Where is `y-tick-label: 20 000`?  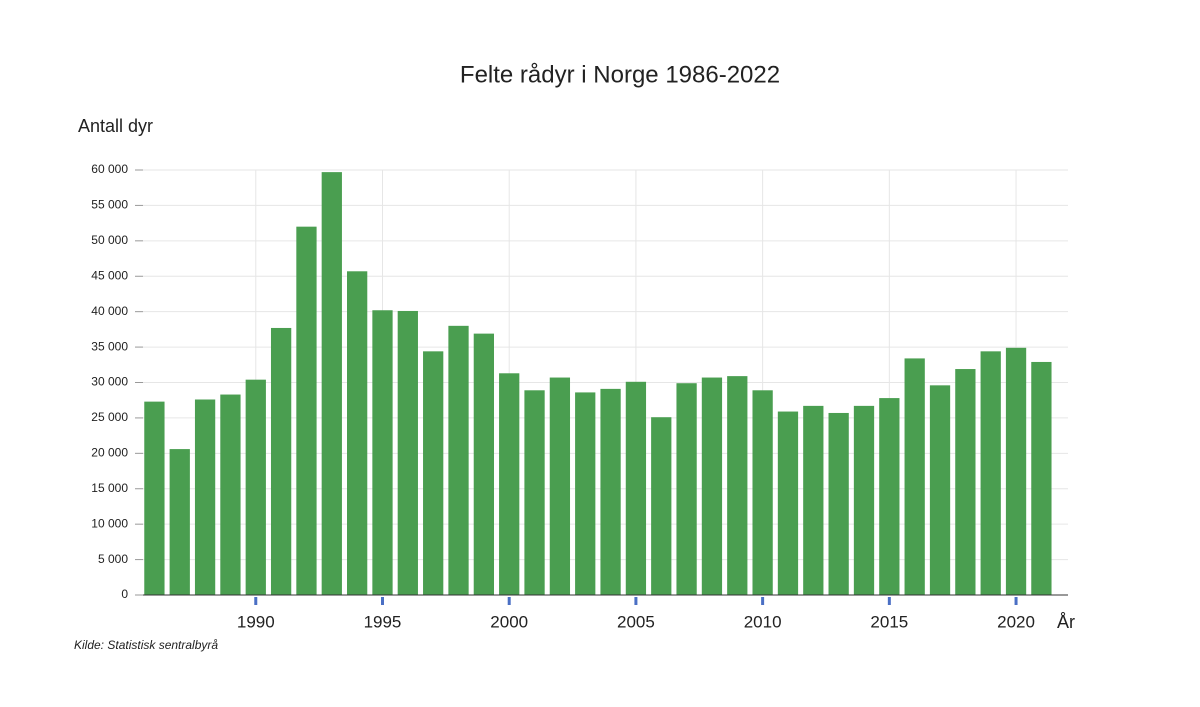 y-tick-label: 20 000 is located at coordinates (109, 453).